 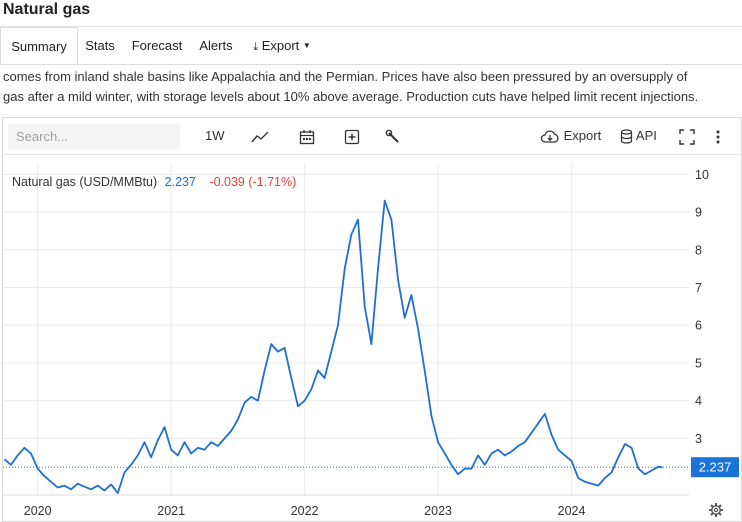 I want to click on tab-export-label: Export, so click(x=280, y=45).